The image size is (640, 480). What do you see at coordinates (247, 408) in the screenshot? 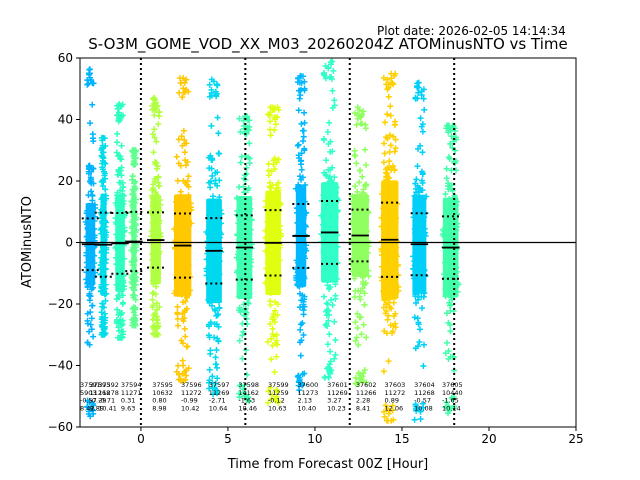
I see `stats-std: 10.46` at bounding box center [247, 408].